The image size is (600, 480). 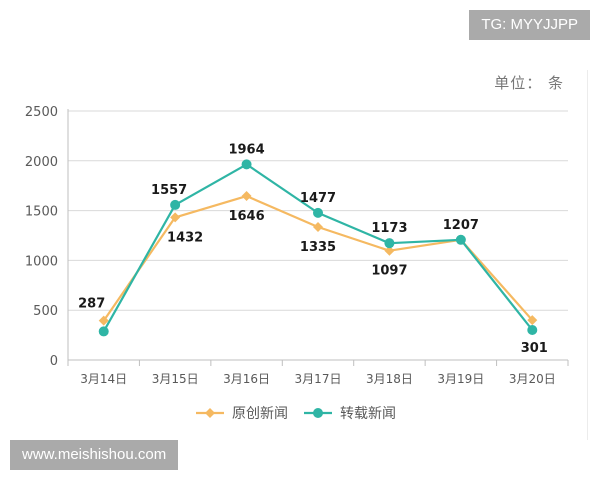 I want to click on legend-marker-diamond, so click(x=210, y=413).